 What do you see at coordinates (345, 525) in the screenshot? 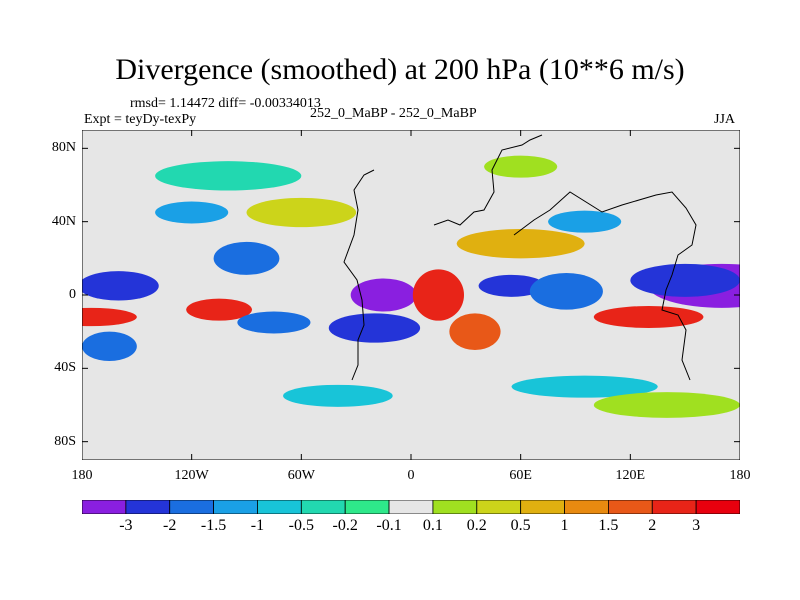
I see `colorbar-label: -0.2` at bounding box center [345, 525].